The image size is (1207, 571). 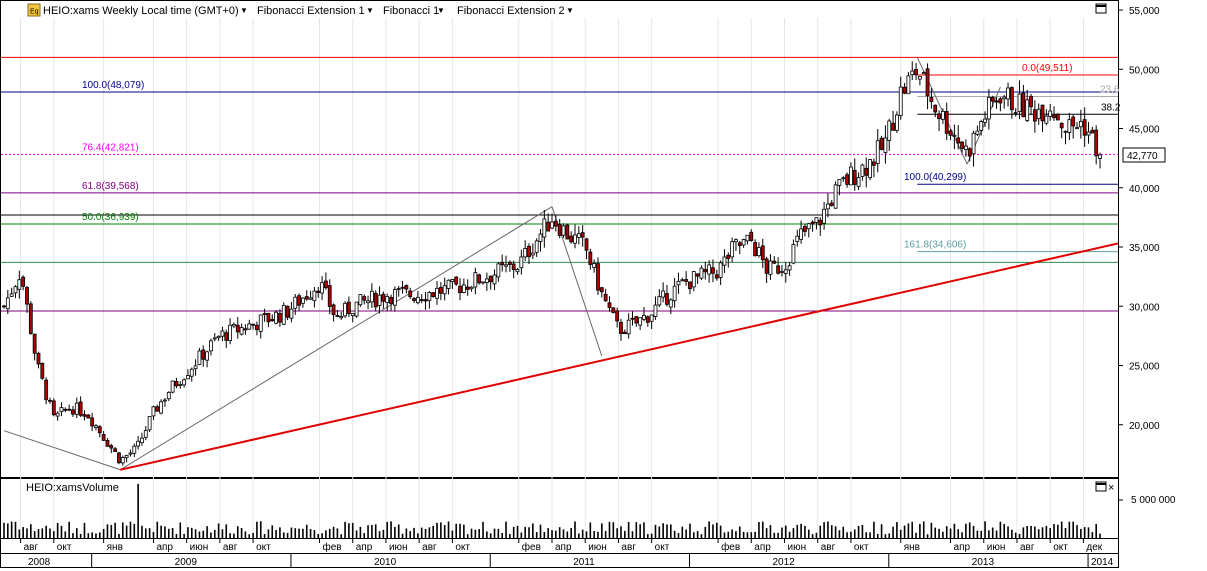 I want to click on close-volume-panel-icon: ×, so click(x=1111, y=488).